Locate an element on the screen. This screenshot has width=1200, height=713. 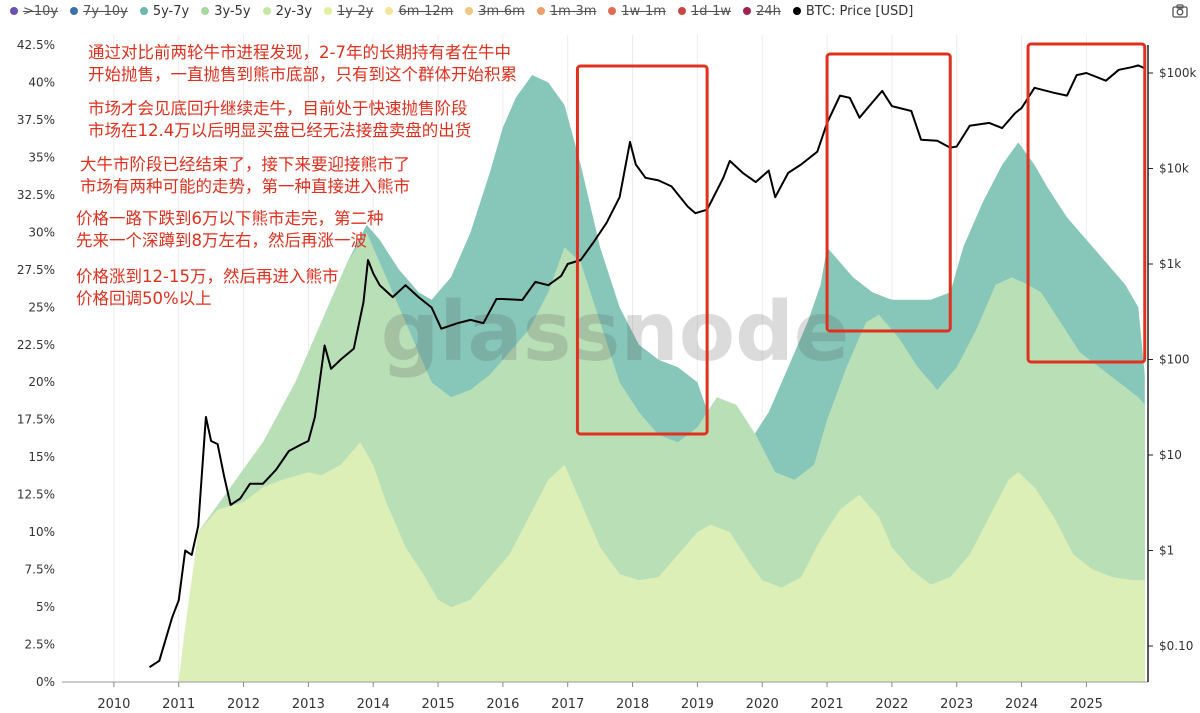
legend-item: 1m-3m is located at coordinates (566, 11).